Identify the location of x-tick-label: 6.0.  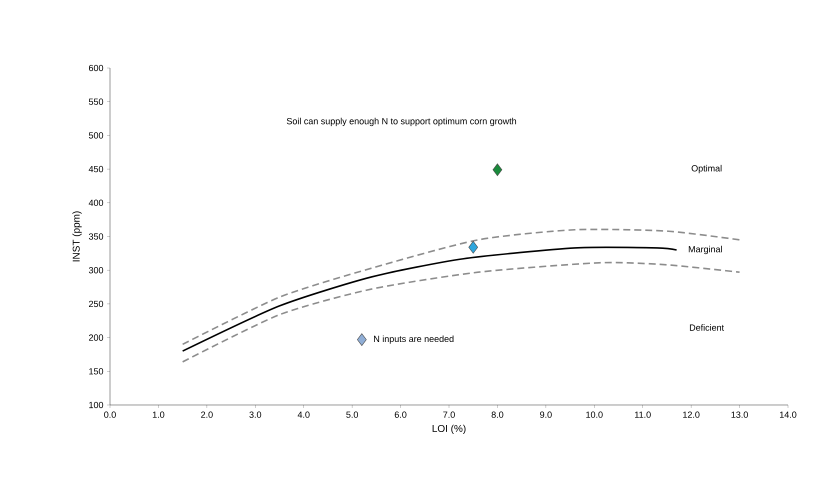
(400, 415).